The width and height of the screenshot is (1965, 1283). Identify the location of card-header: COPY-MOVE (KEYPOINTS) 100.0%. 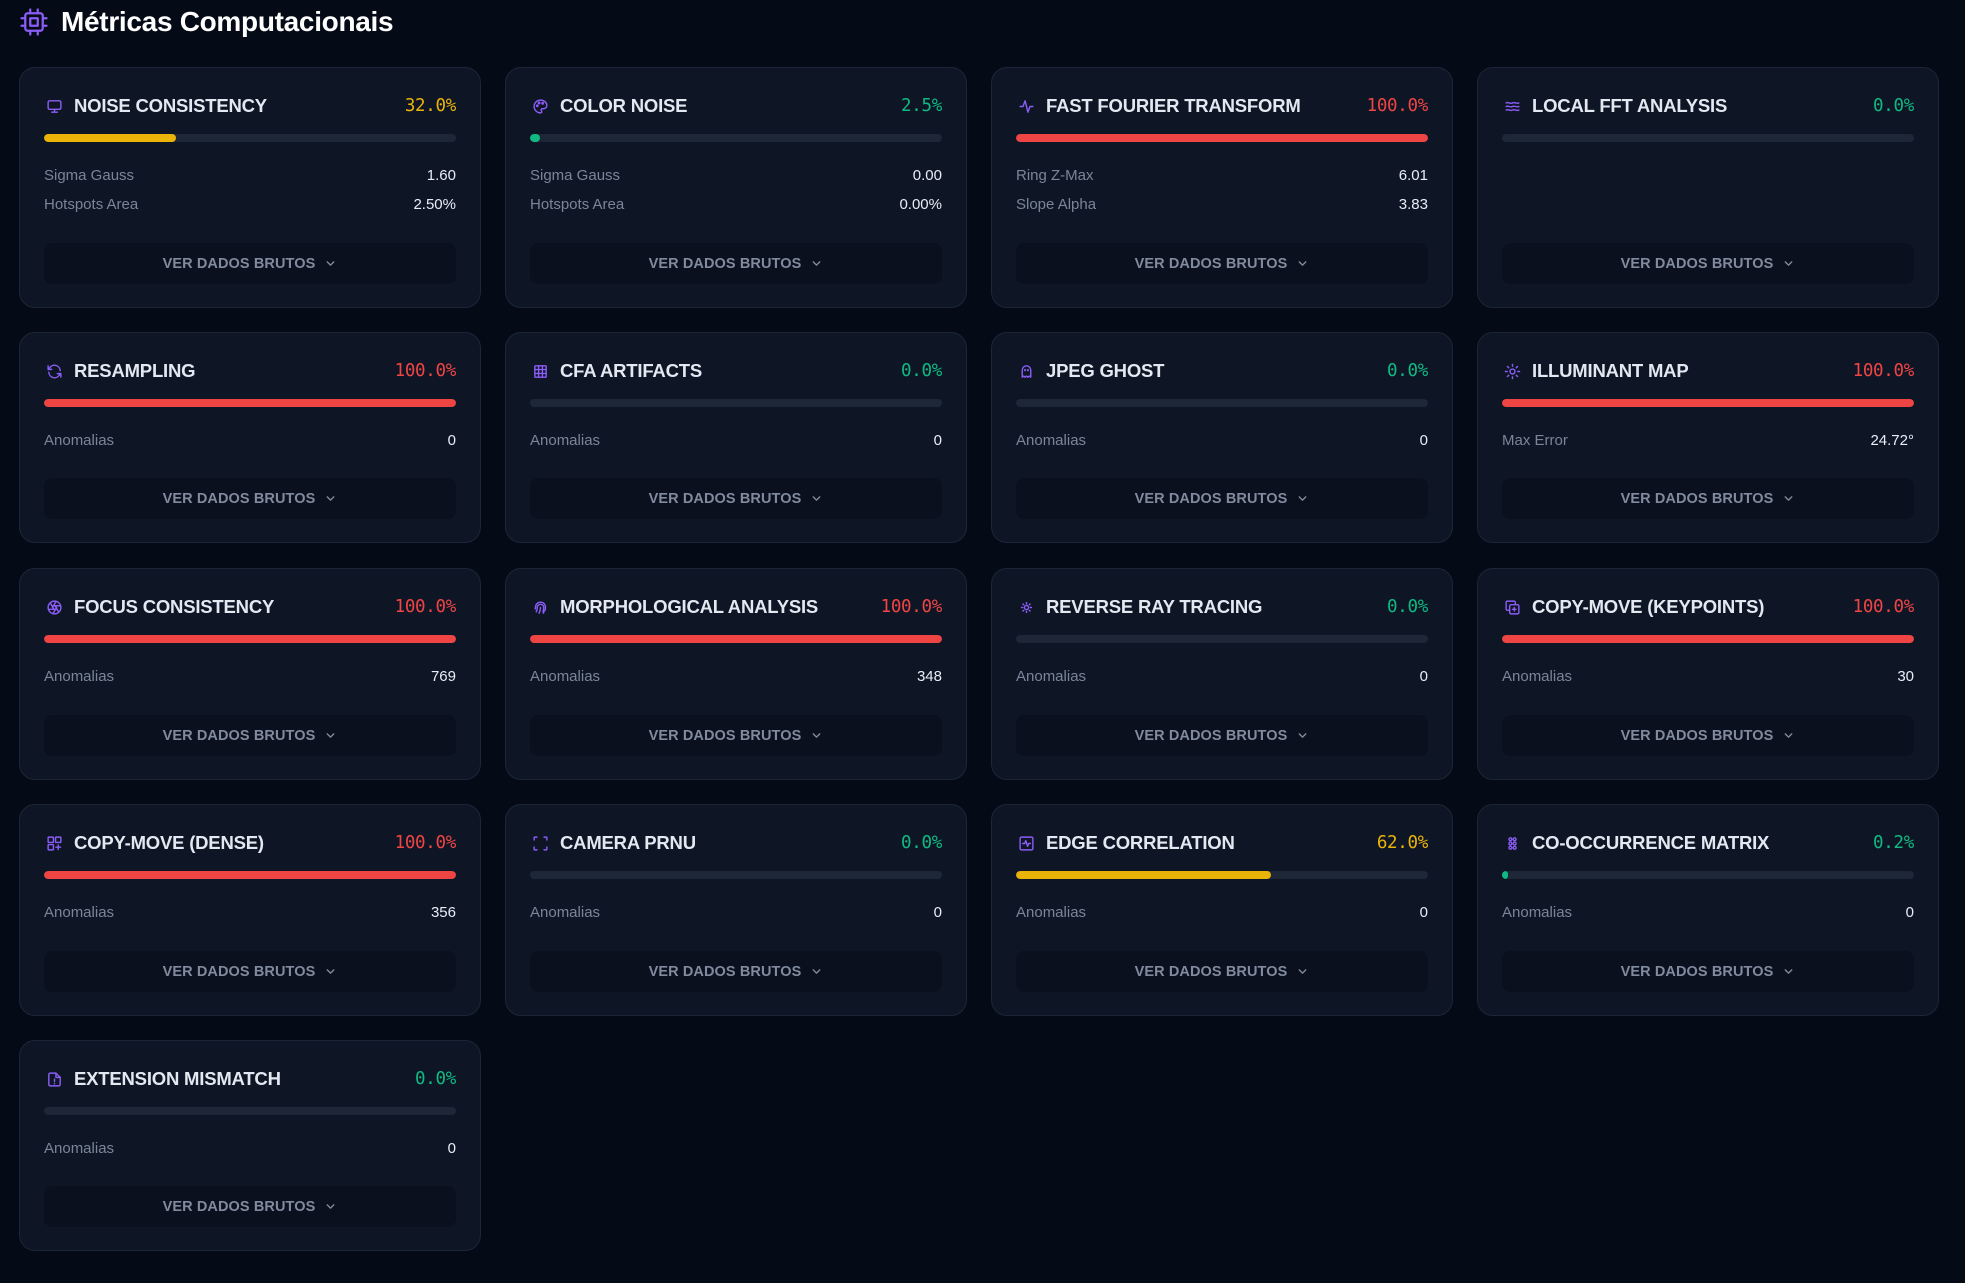
(1708, 607).